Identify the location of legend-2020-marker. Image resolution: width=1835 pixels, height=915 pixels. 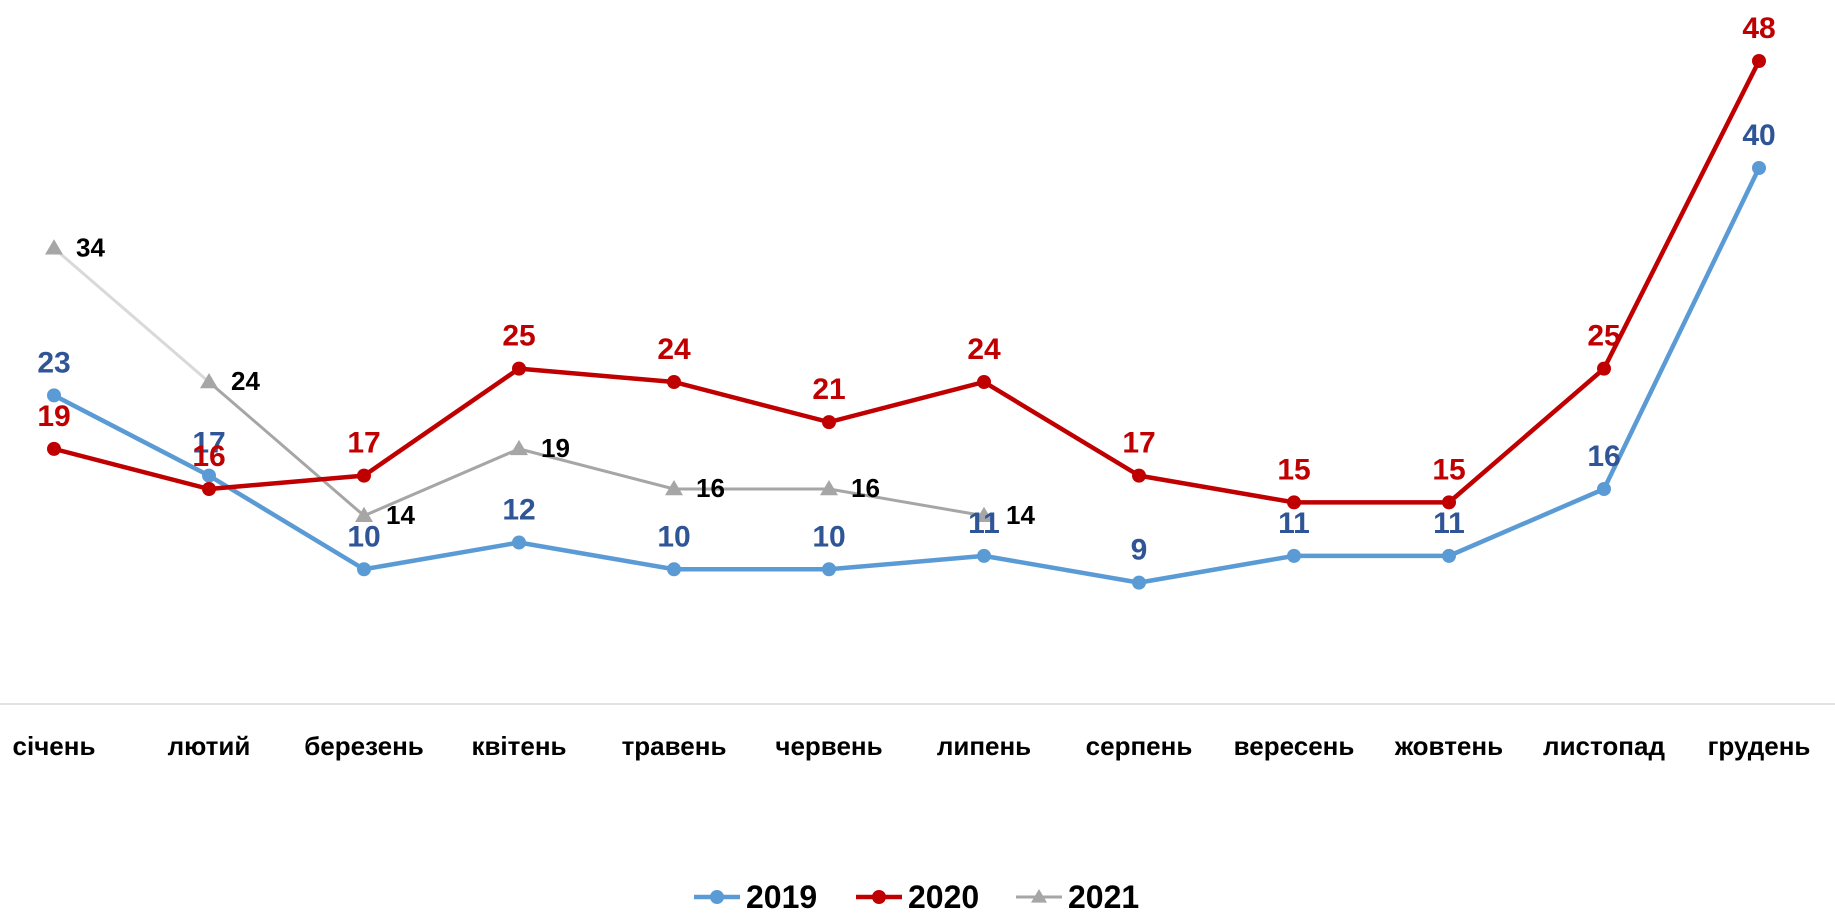
(879, 897).